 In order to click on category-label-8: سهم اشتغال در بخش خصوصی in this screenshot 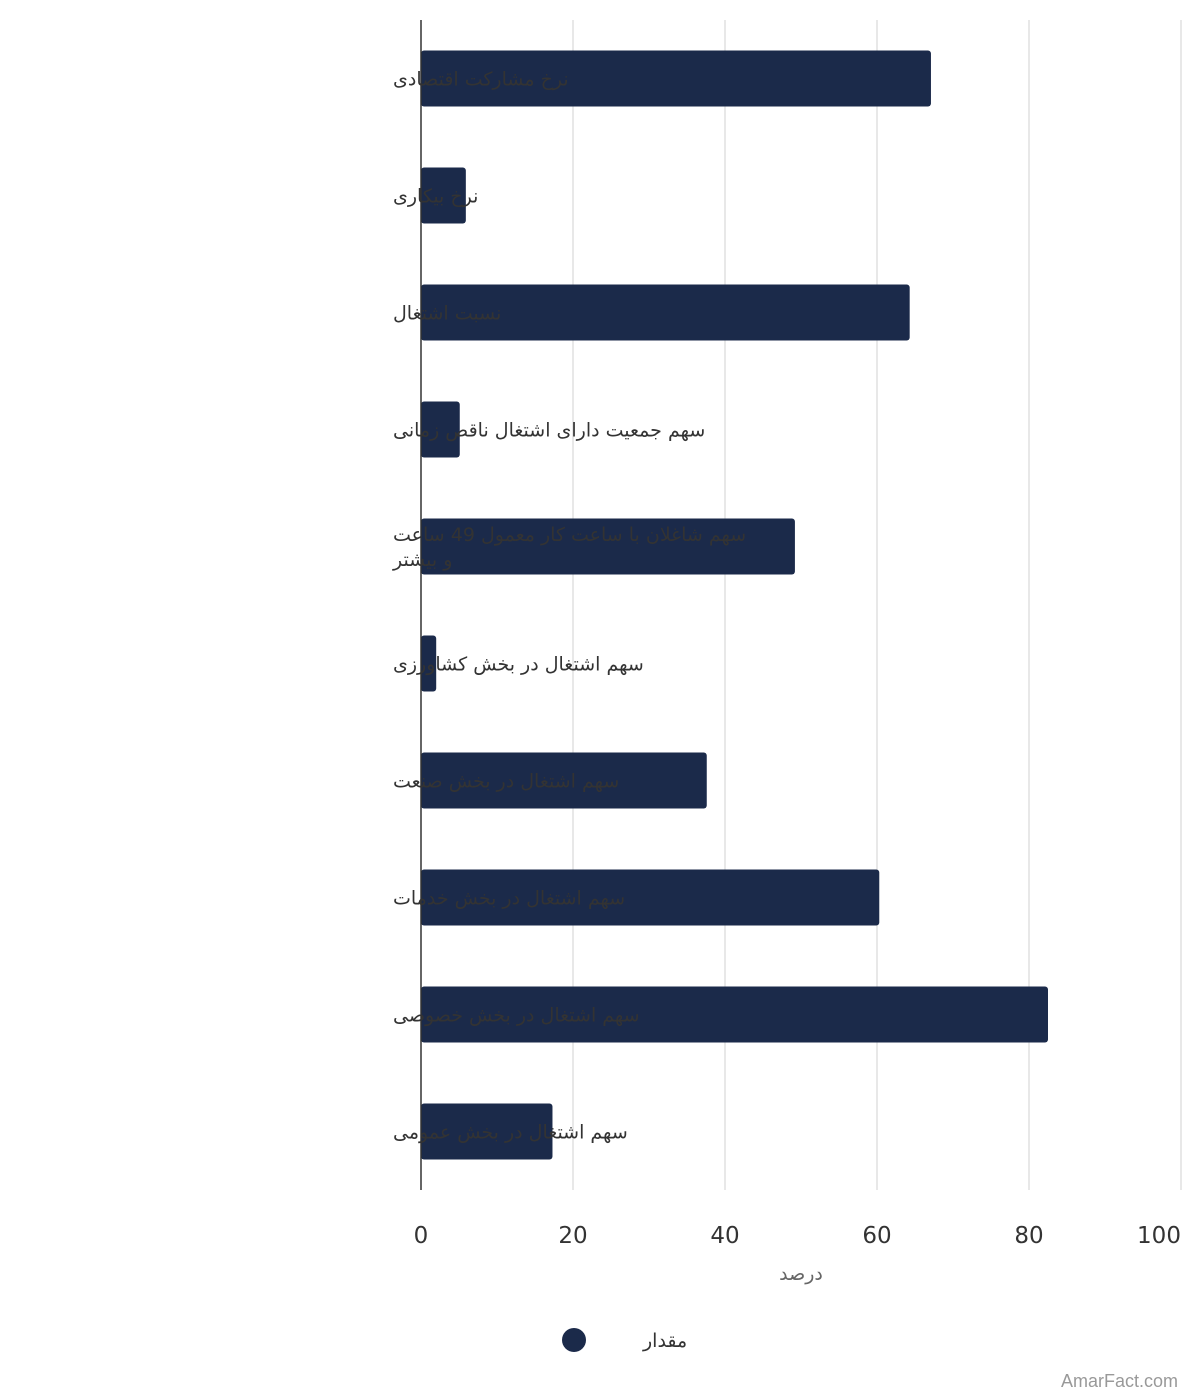, I will do `click(516, 1016)`.